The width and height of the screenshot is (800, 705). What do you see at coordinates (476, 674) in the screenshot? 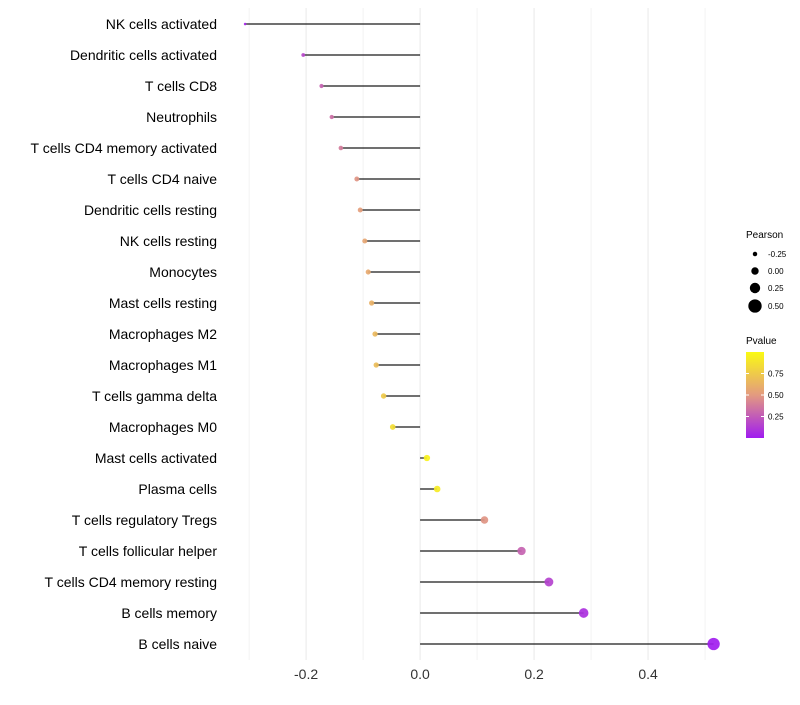
I see `x-axis-tick-labels: -0.2 0.0 0.2 0.4` at bounding box center [476, 674].